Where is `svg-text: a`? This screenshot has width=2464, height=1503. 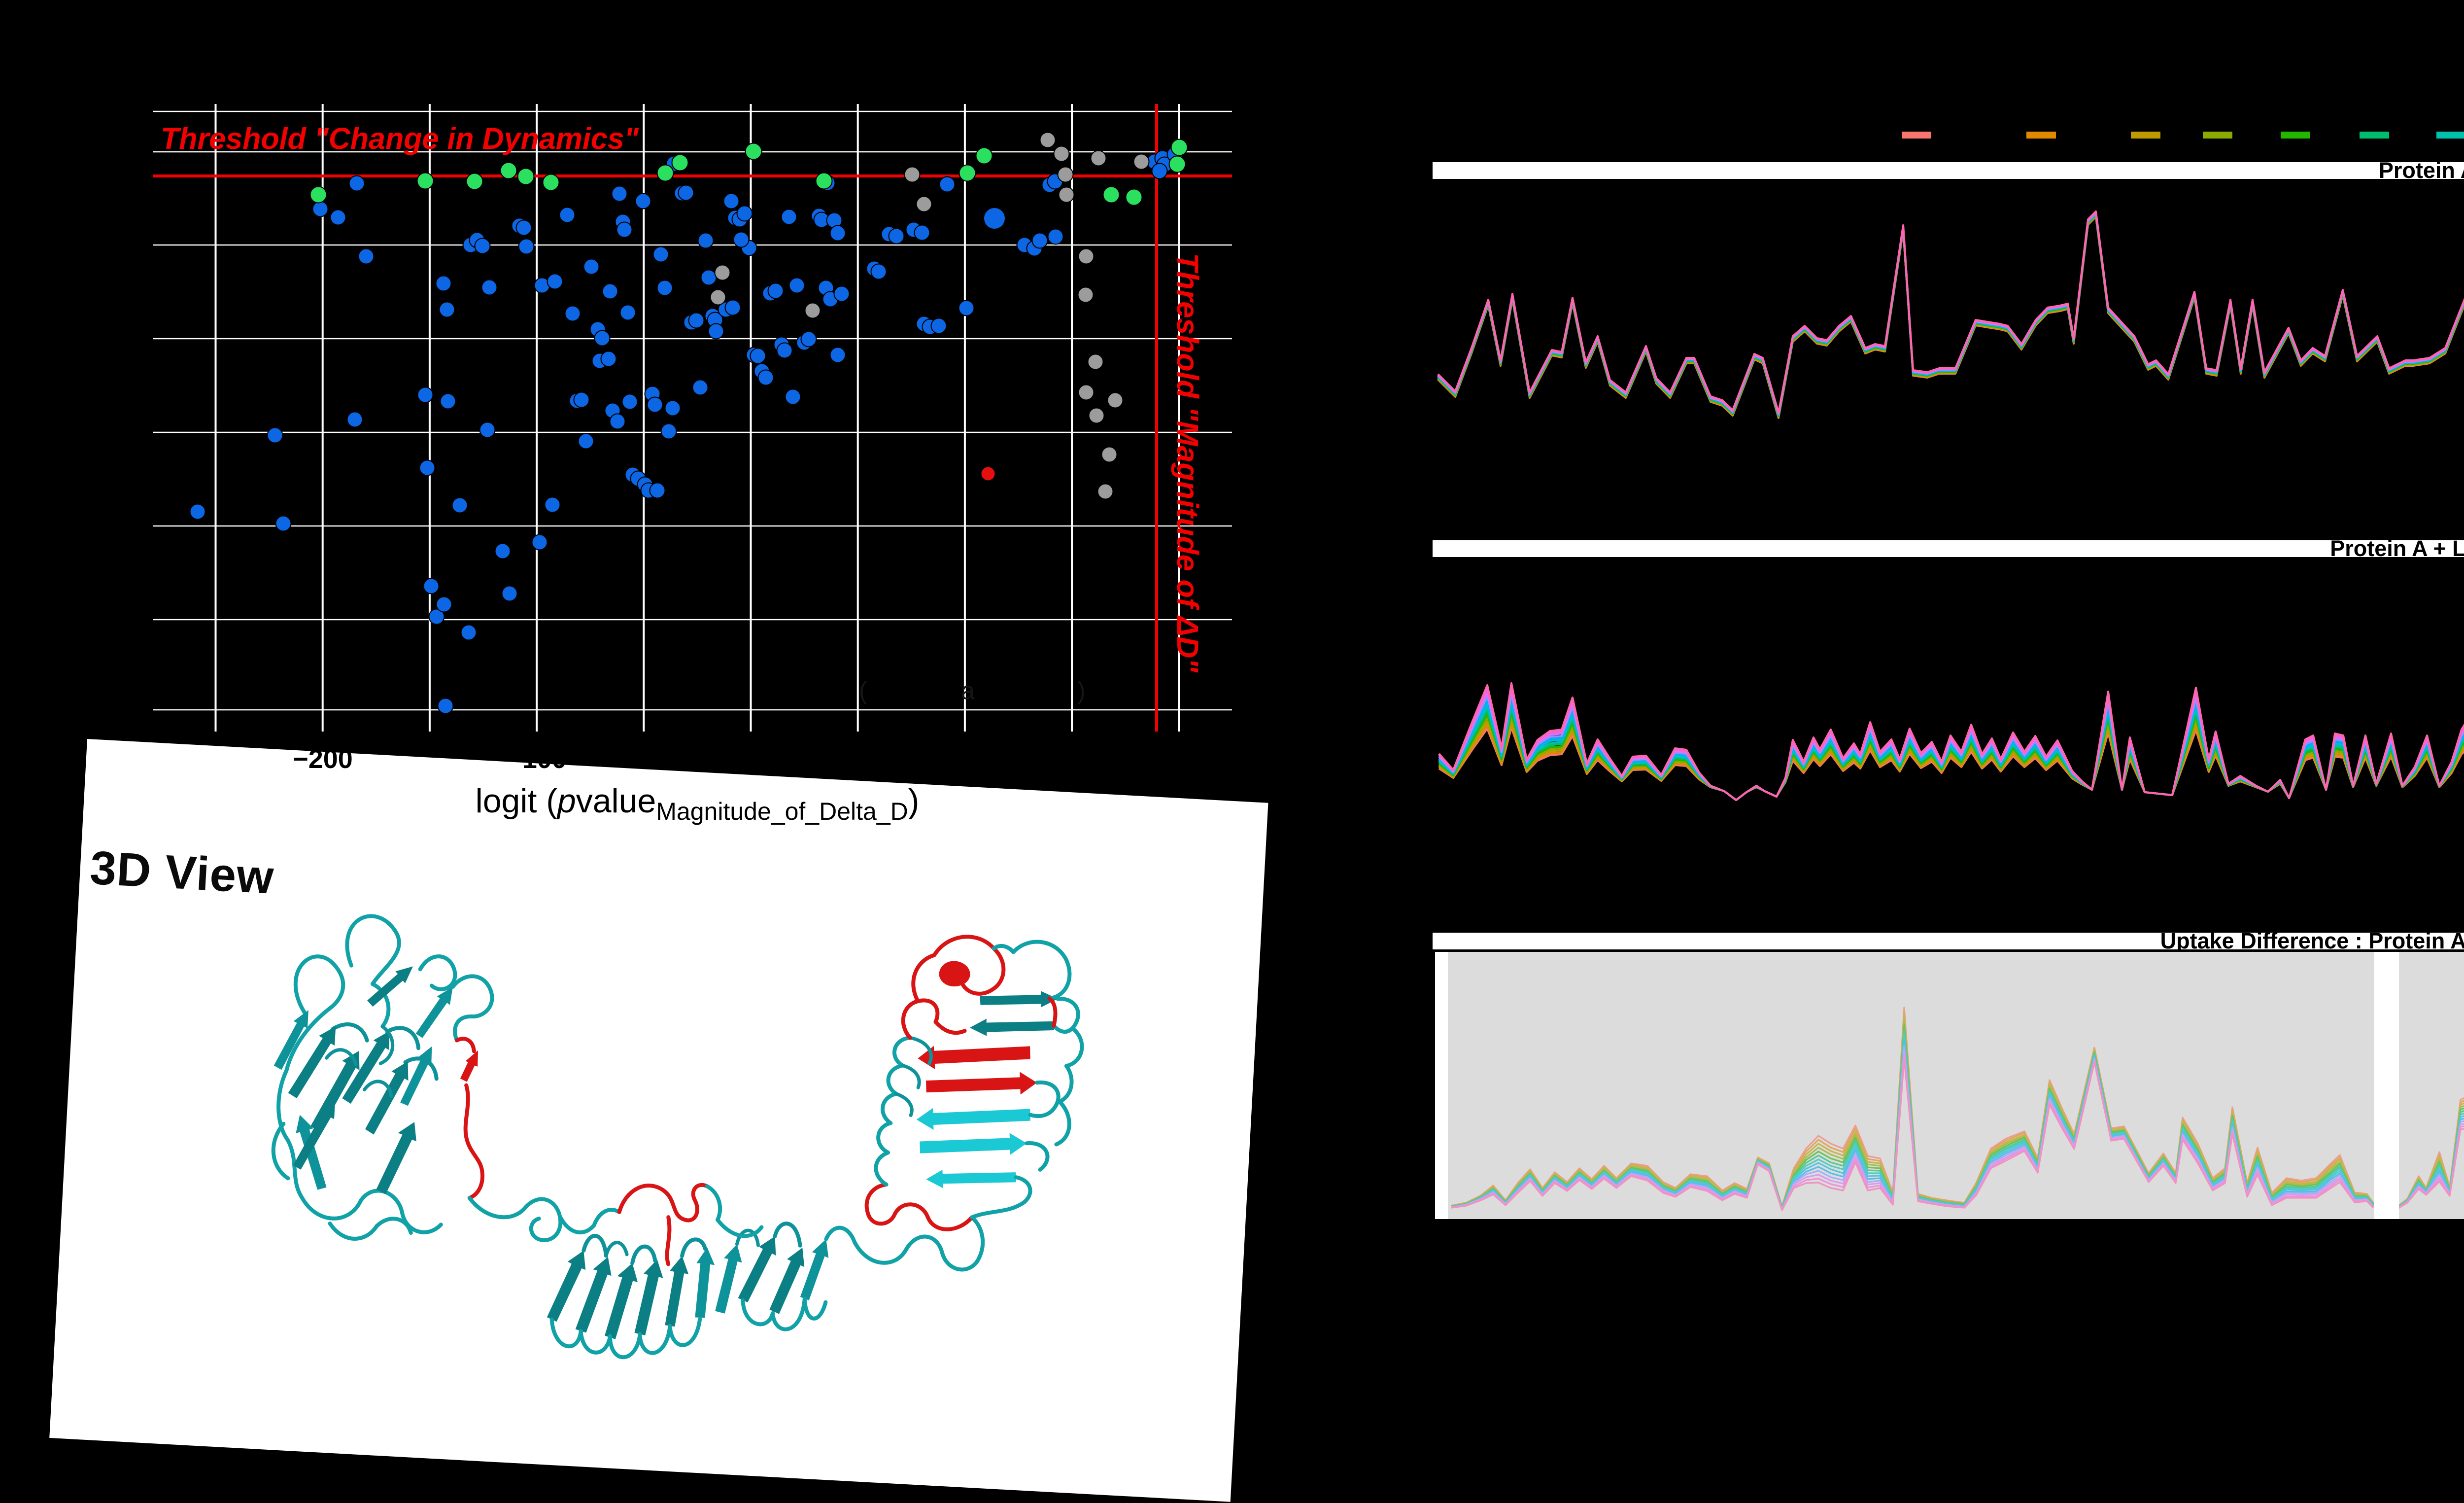
svg-text: a is located at coordinates (968, 691).